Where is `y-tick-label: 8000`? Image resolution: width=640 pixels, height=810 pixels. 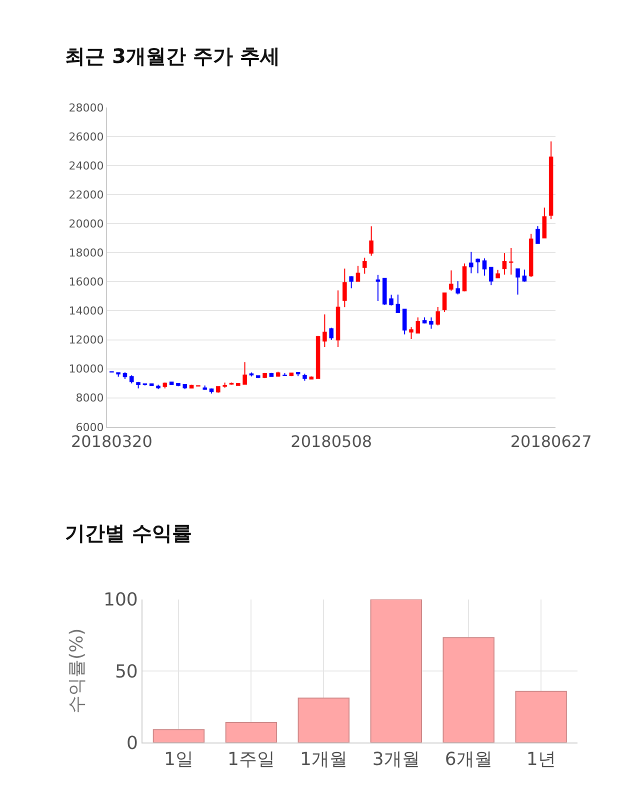 y-tick-label: 8000 is located at coordinates (90, 398).